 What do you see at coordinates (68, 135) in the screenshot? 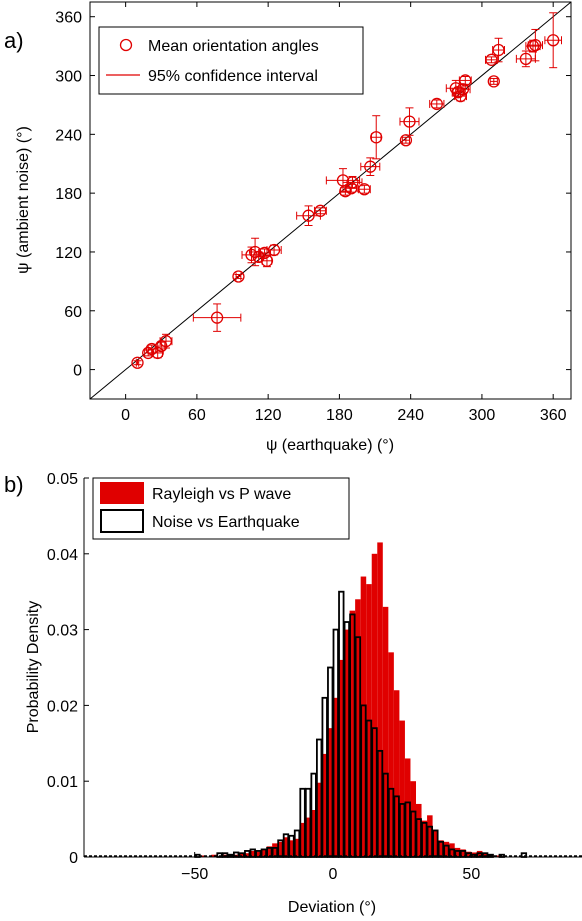
I see `y-tick-label: 240` at bounding box center [68, 135].